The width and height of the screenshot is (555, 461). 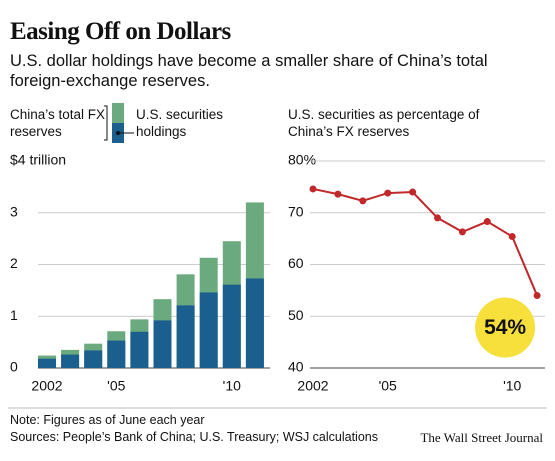 I want to click on legend-dot, so click(x=118, y=133).